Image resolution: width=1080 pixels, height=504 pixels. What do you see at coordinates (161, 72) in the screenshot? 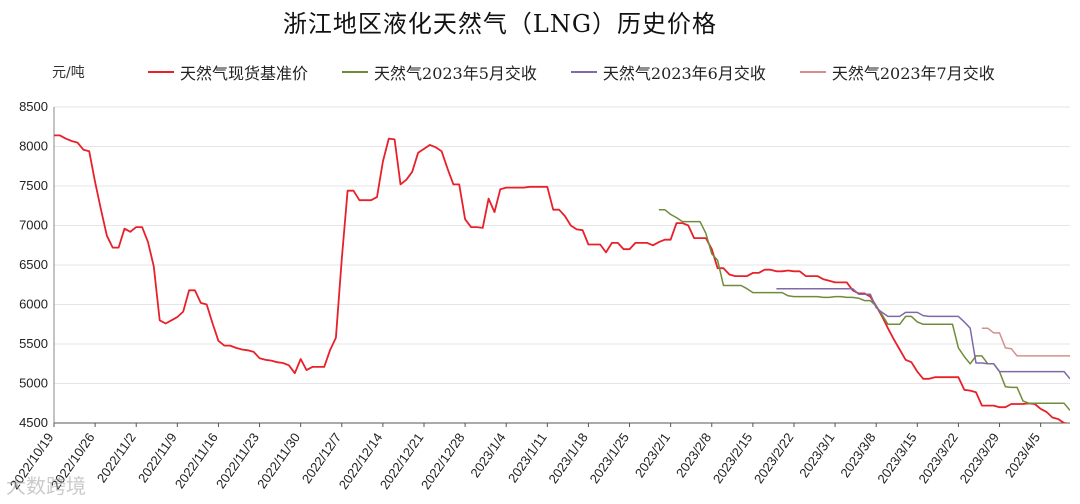
I see `legend-swatch-spot` at bounding box center [161, 72].